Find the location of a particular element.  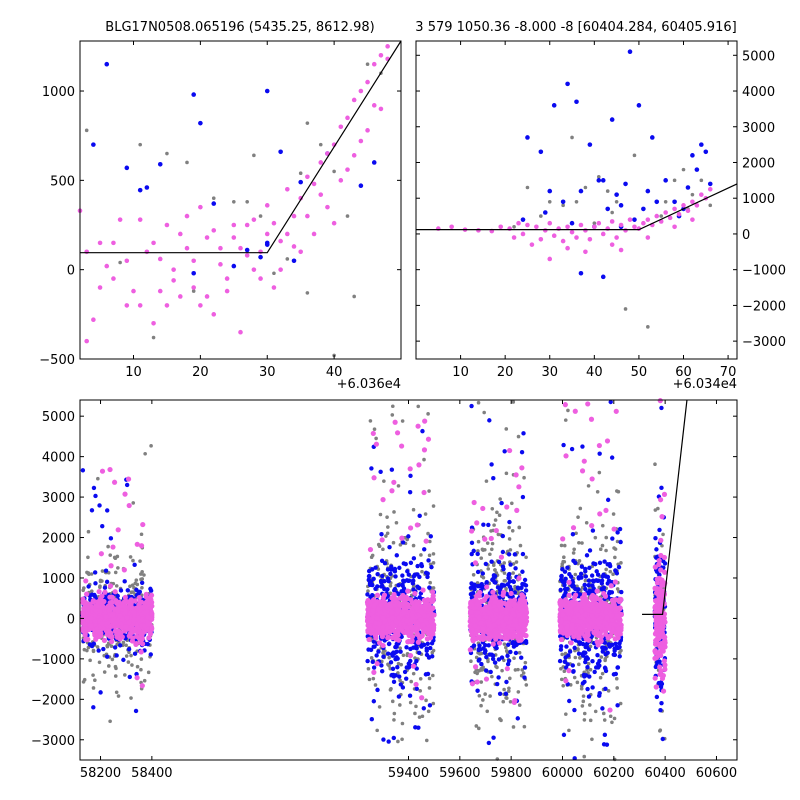

y-tick-label: −3000 is located at coordinates (764, 342).